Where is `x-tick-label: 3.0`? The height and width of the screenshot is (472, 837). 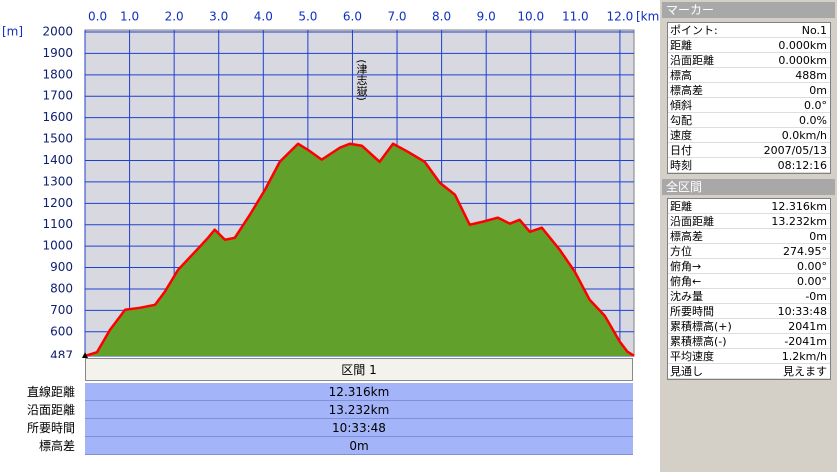 x-tick-label: 3.0 is located at coordinates (218, 17).